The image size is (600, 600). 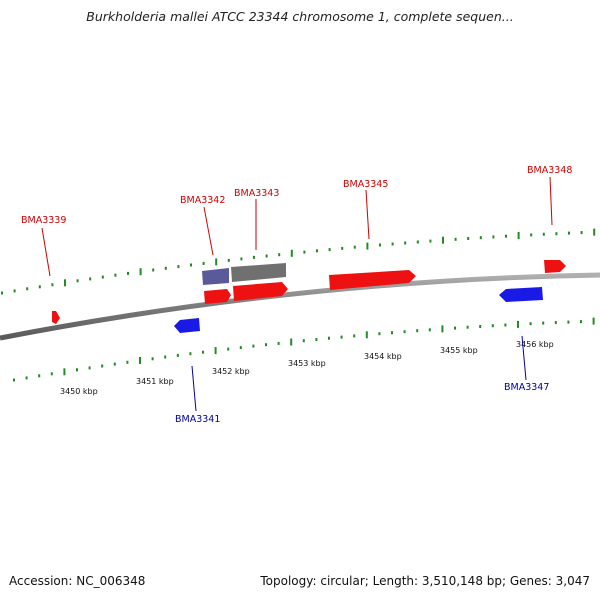 What do you see at coordinates (365, 184) in the screenshot?
I see `gene-label-bma3345: BMA3345` at bounding box center [365, 184].